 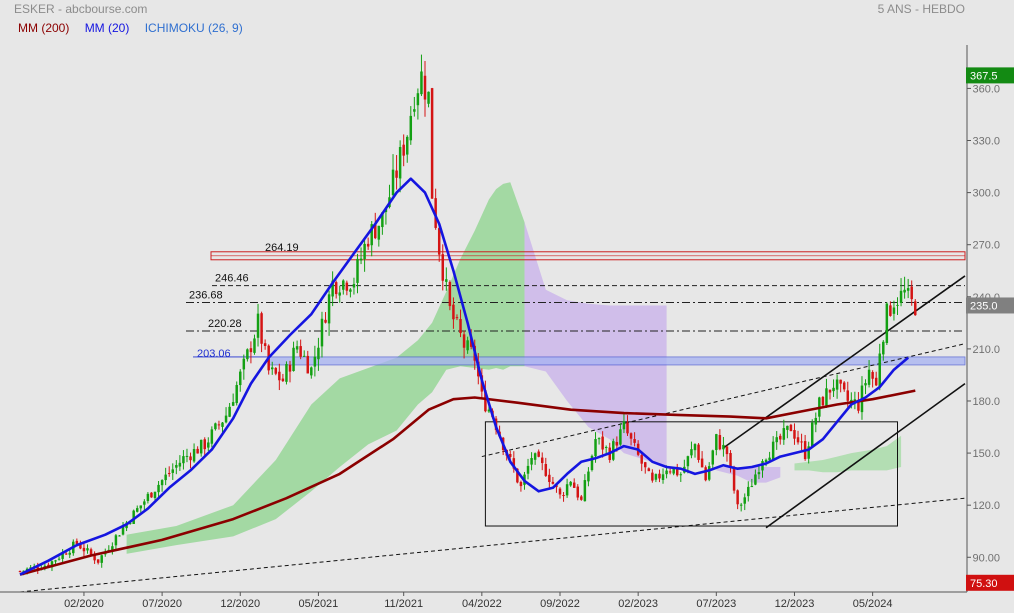 I want to click on legend-ichimoku: ICHIMOKU (26, 9), so click(x=193, y=28).